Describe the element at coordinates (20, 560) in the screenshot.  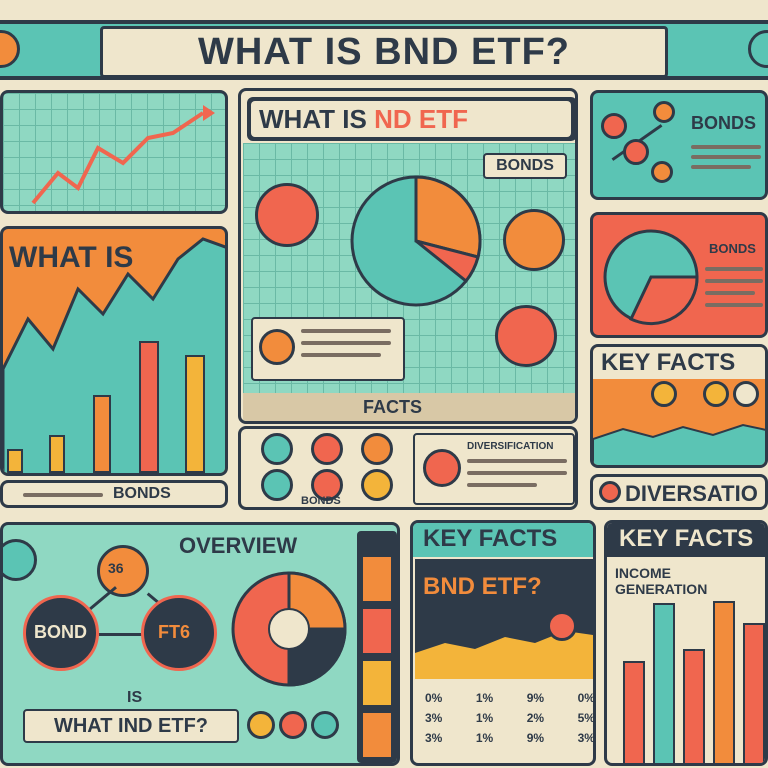
I see `overview-icon` at that location.